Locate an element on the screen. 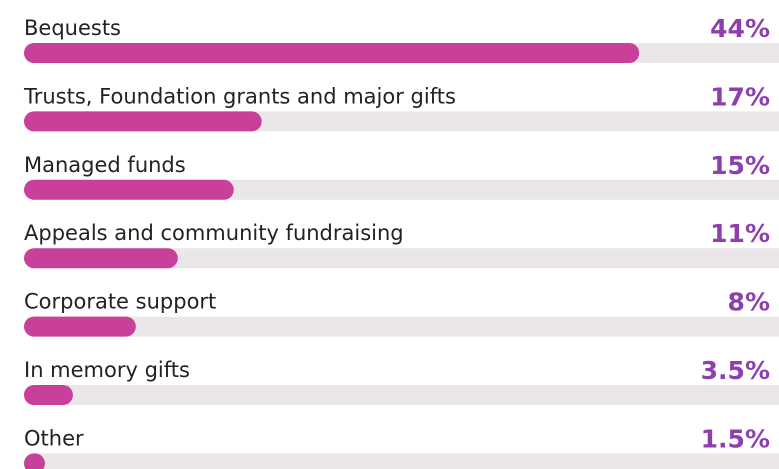 Image resolution: width=779 pixels, height=469 pixels. value-label: 3.5% is located at coordinates (735, 370).